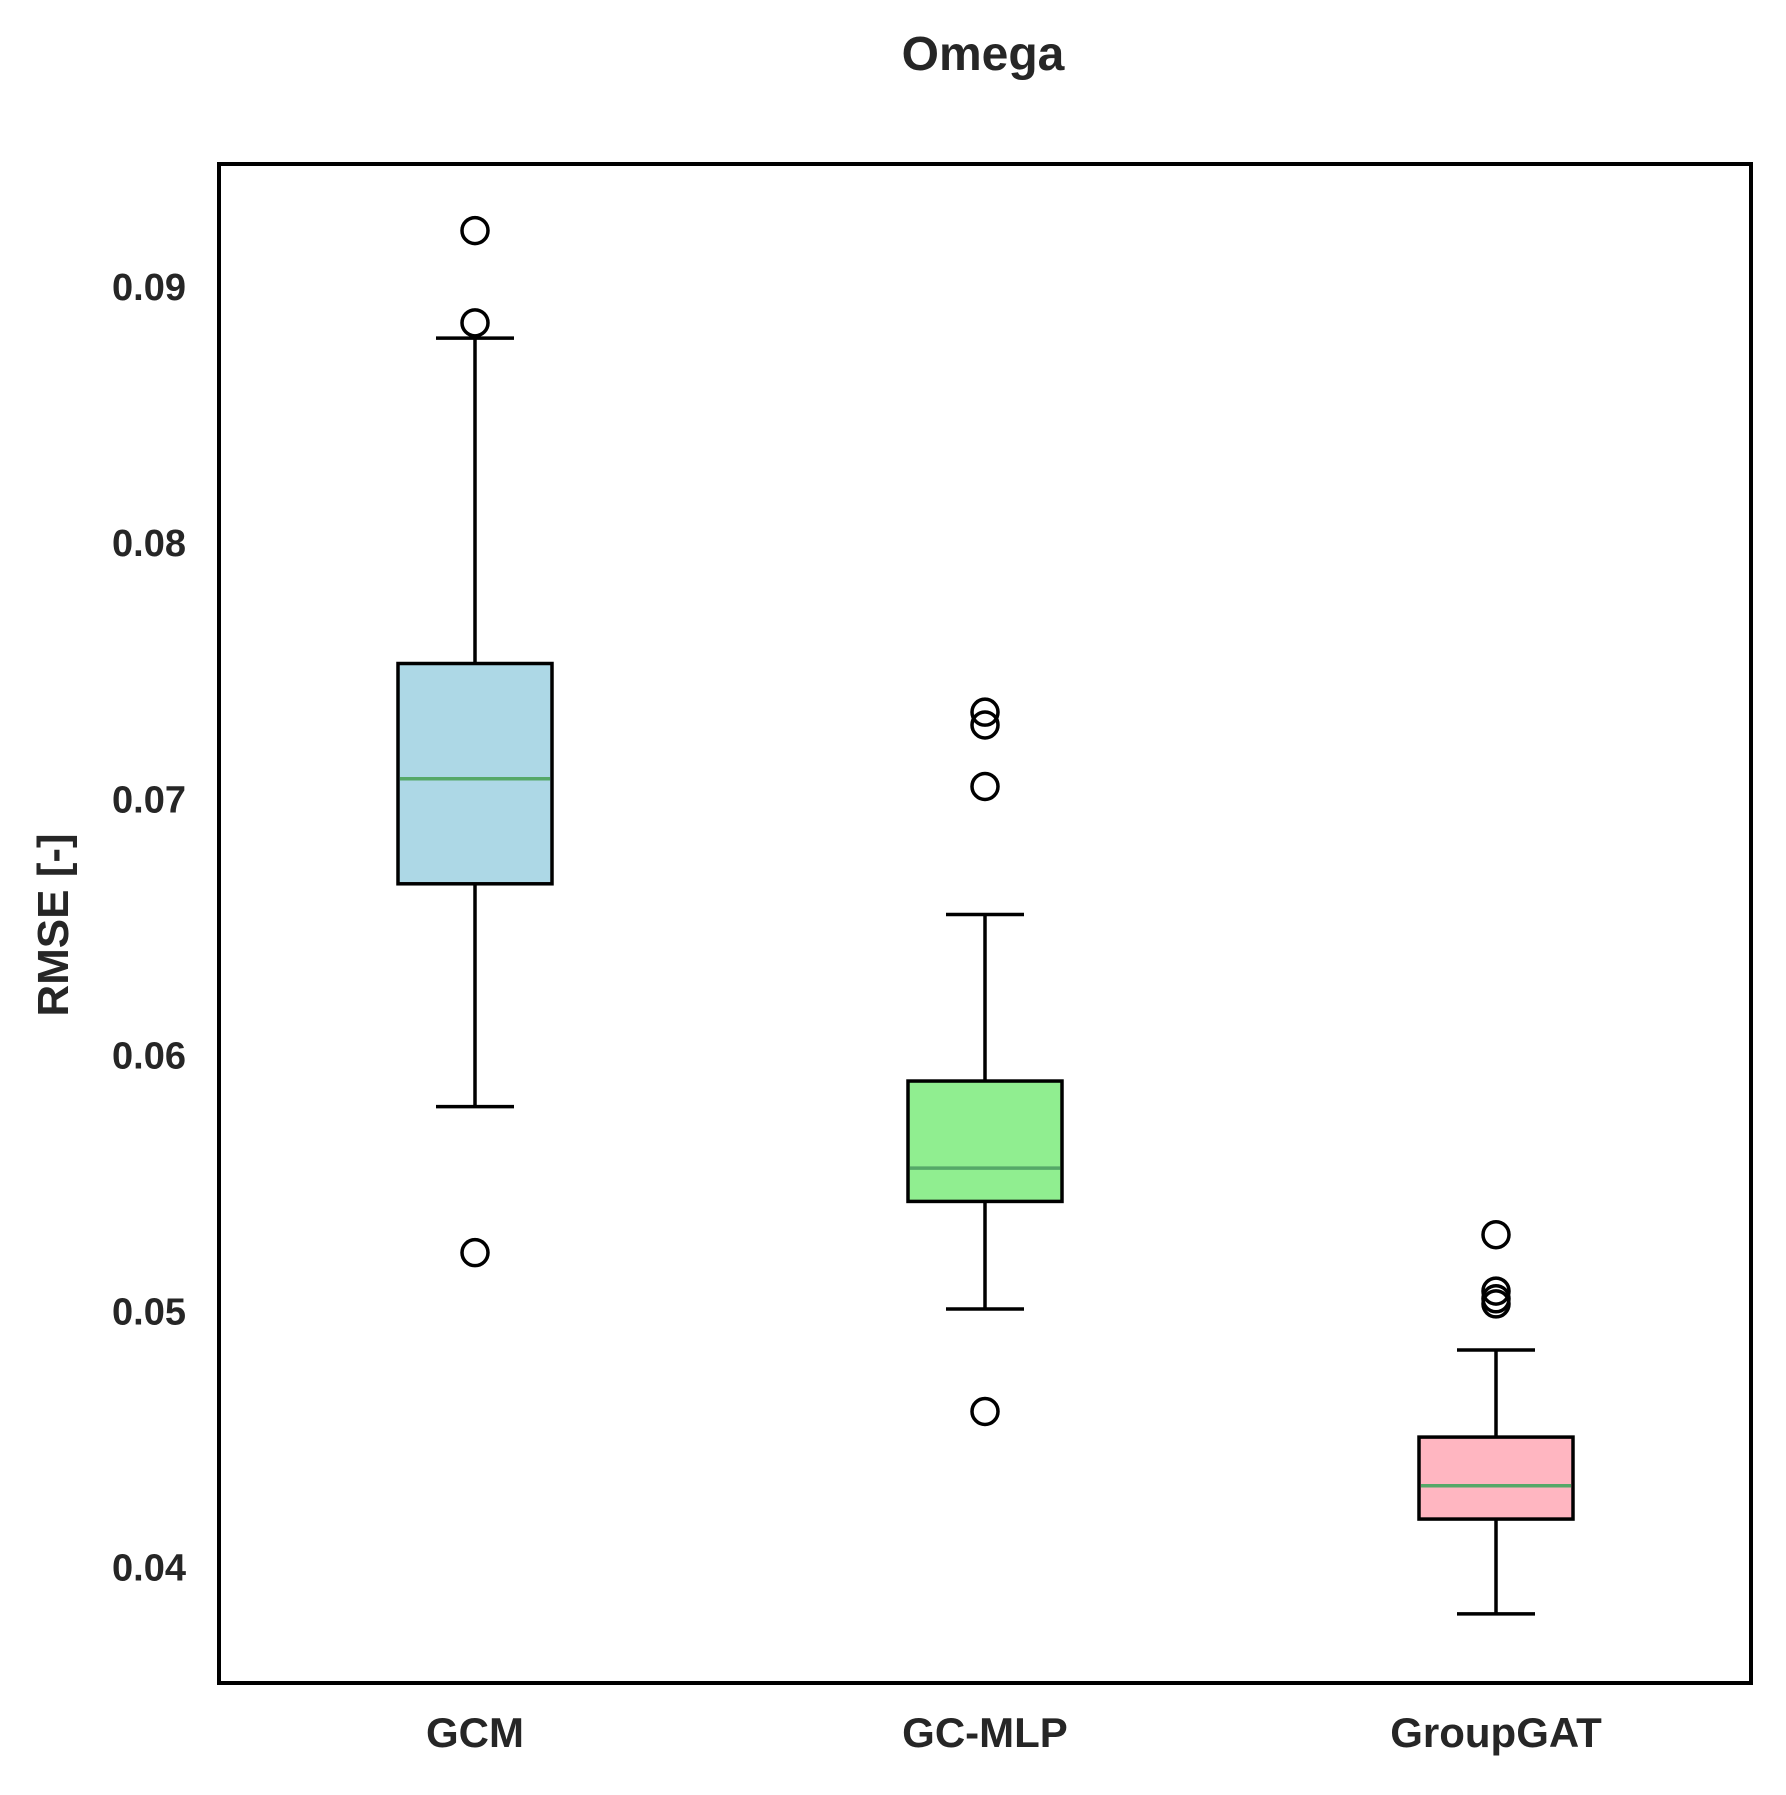  What do you see at coordinates (149, 1056) in the screenshot?
I see `y-tick-label: 0.06` at bounding box center [149, 1056].